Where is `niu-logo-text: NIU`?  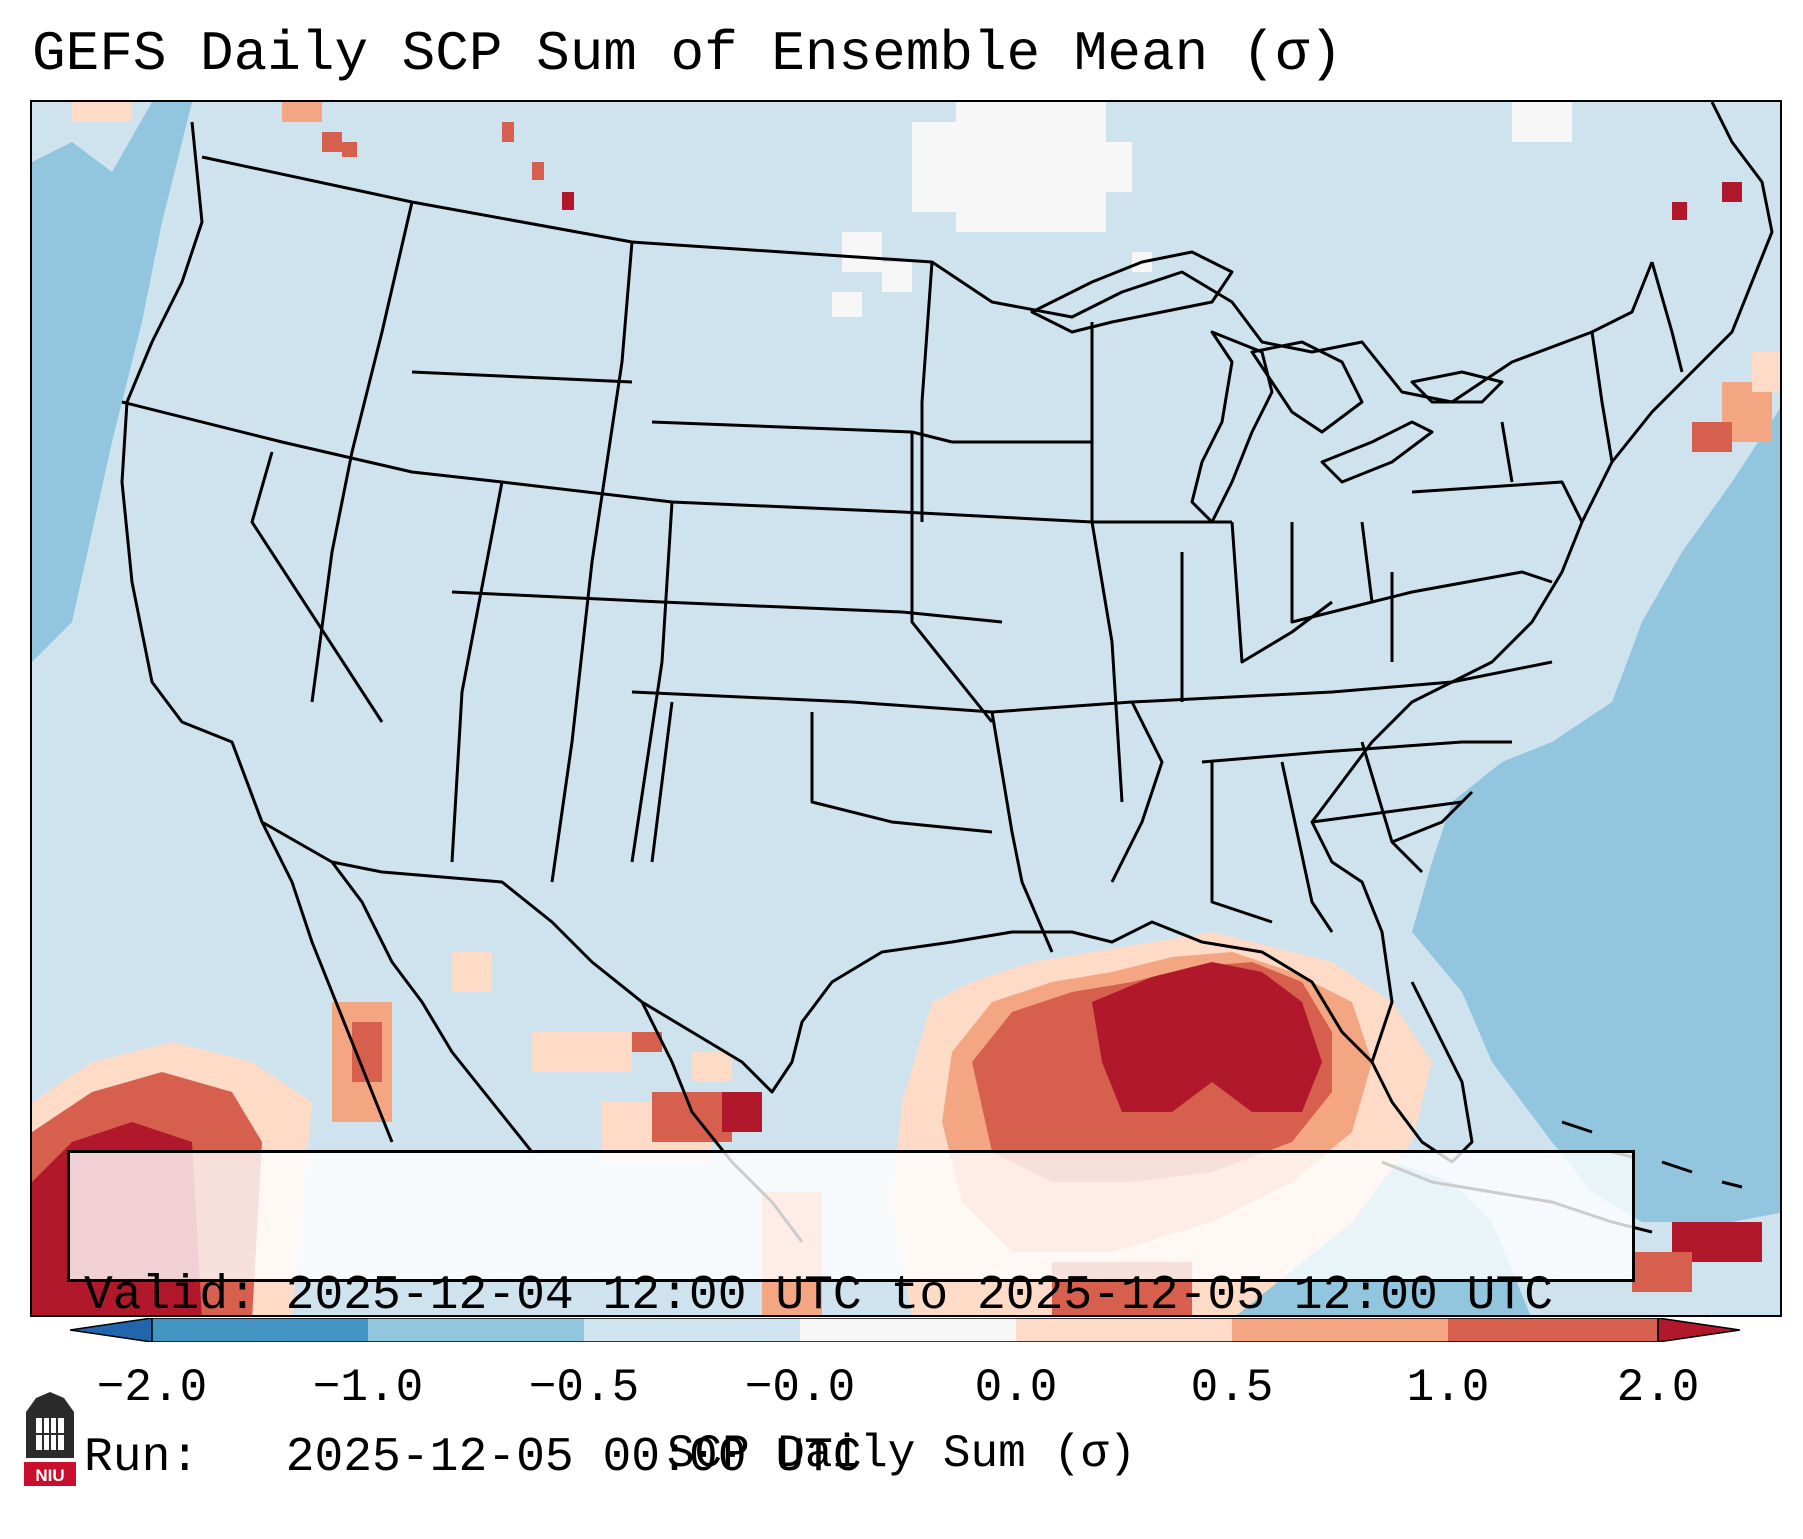 niu-logo-text: NIU is located at coordinates (49, 1475).